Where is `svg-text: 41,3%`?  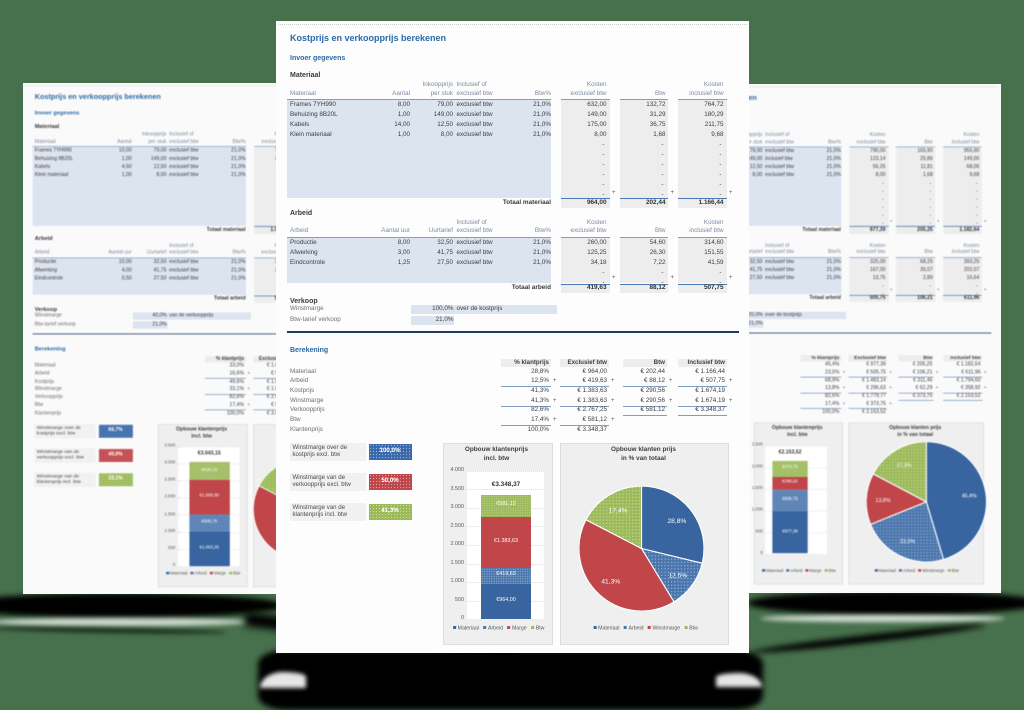 svg-text: 41,3% is located at coordinates (610, 581).